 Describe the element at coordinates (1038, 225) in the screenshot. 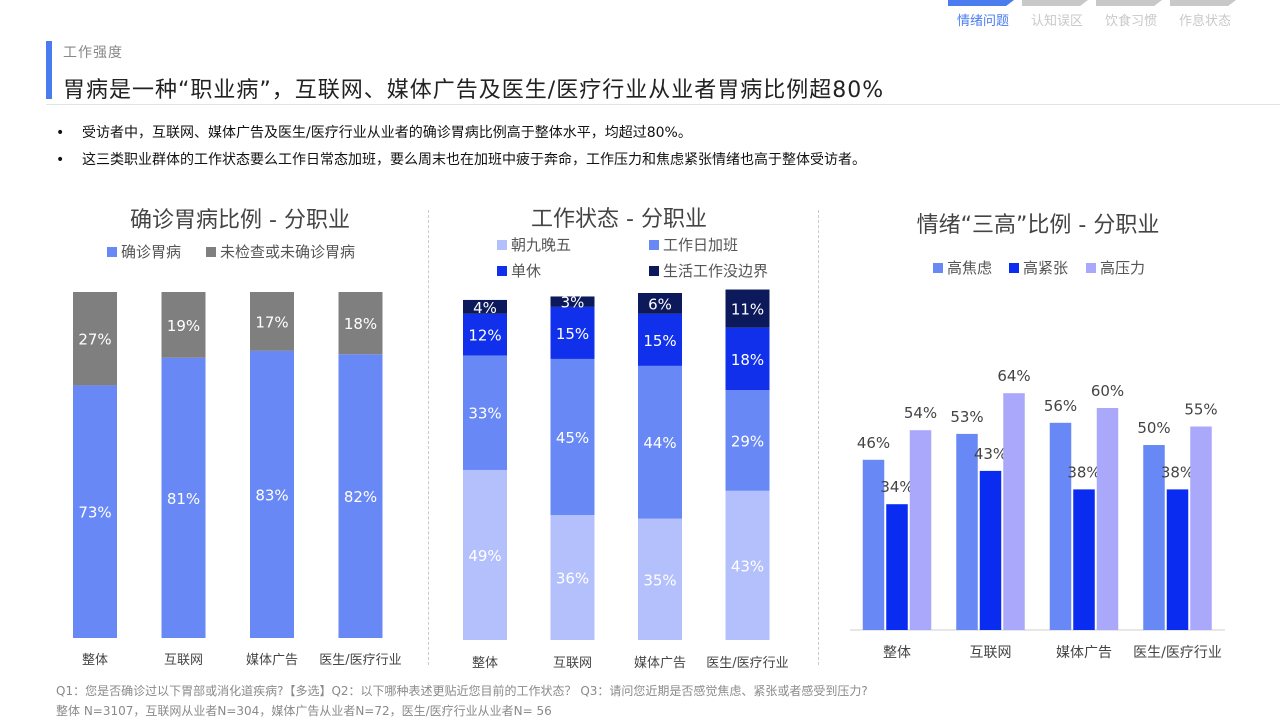

I see `chart-title: 情绪“三高”比例 - 分职业` at that location.